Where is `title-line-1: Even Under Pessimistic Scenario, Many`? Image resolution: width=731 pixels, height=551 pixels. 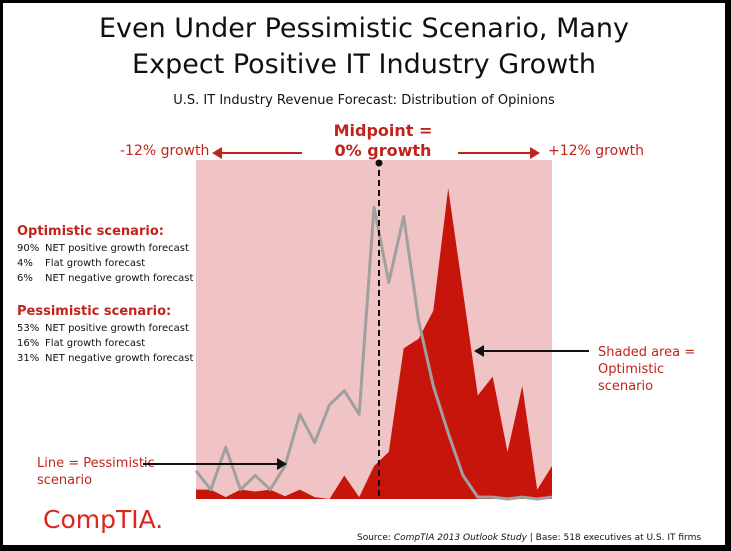
title-line-1: Even Under Pessimistic Scenario, Many is located at coordinates (364, 28).